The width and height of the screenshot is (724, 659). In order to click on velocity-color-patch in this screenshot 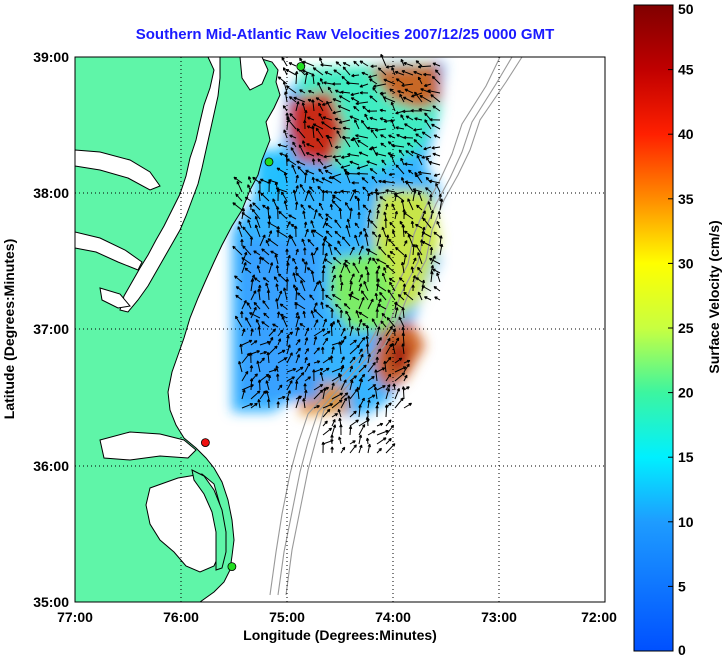, I will do `click(272, 175)`.